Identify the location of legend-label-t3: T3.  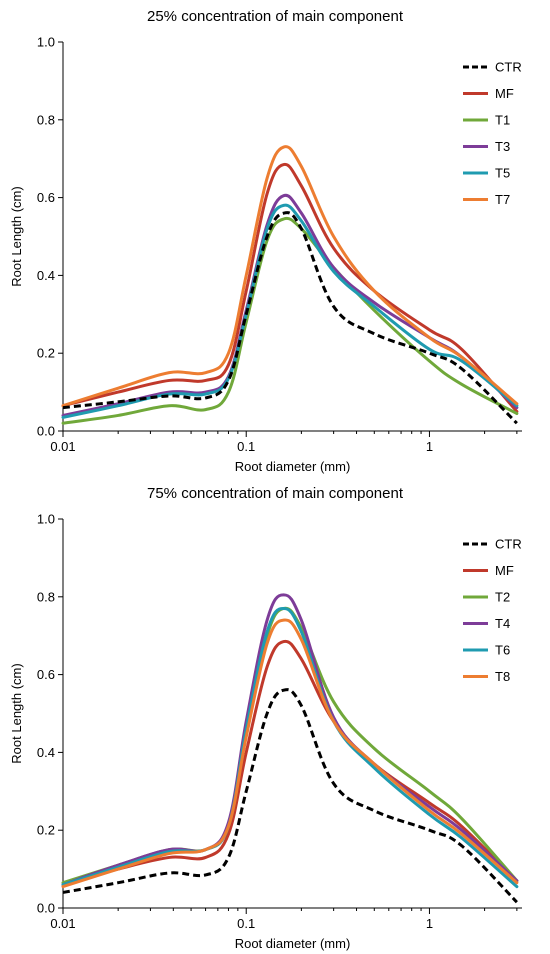
(502, 146).